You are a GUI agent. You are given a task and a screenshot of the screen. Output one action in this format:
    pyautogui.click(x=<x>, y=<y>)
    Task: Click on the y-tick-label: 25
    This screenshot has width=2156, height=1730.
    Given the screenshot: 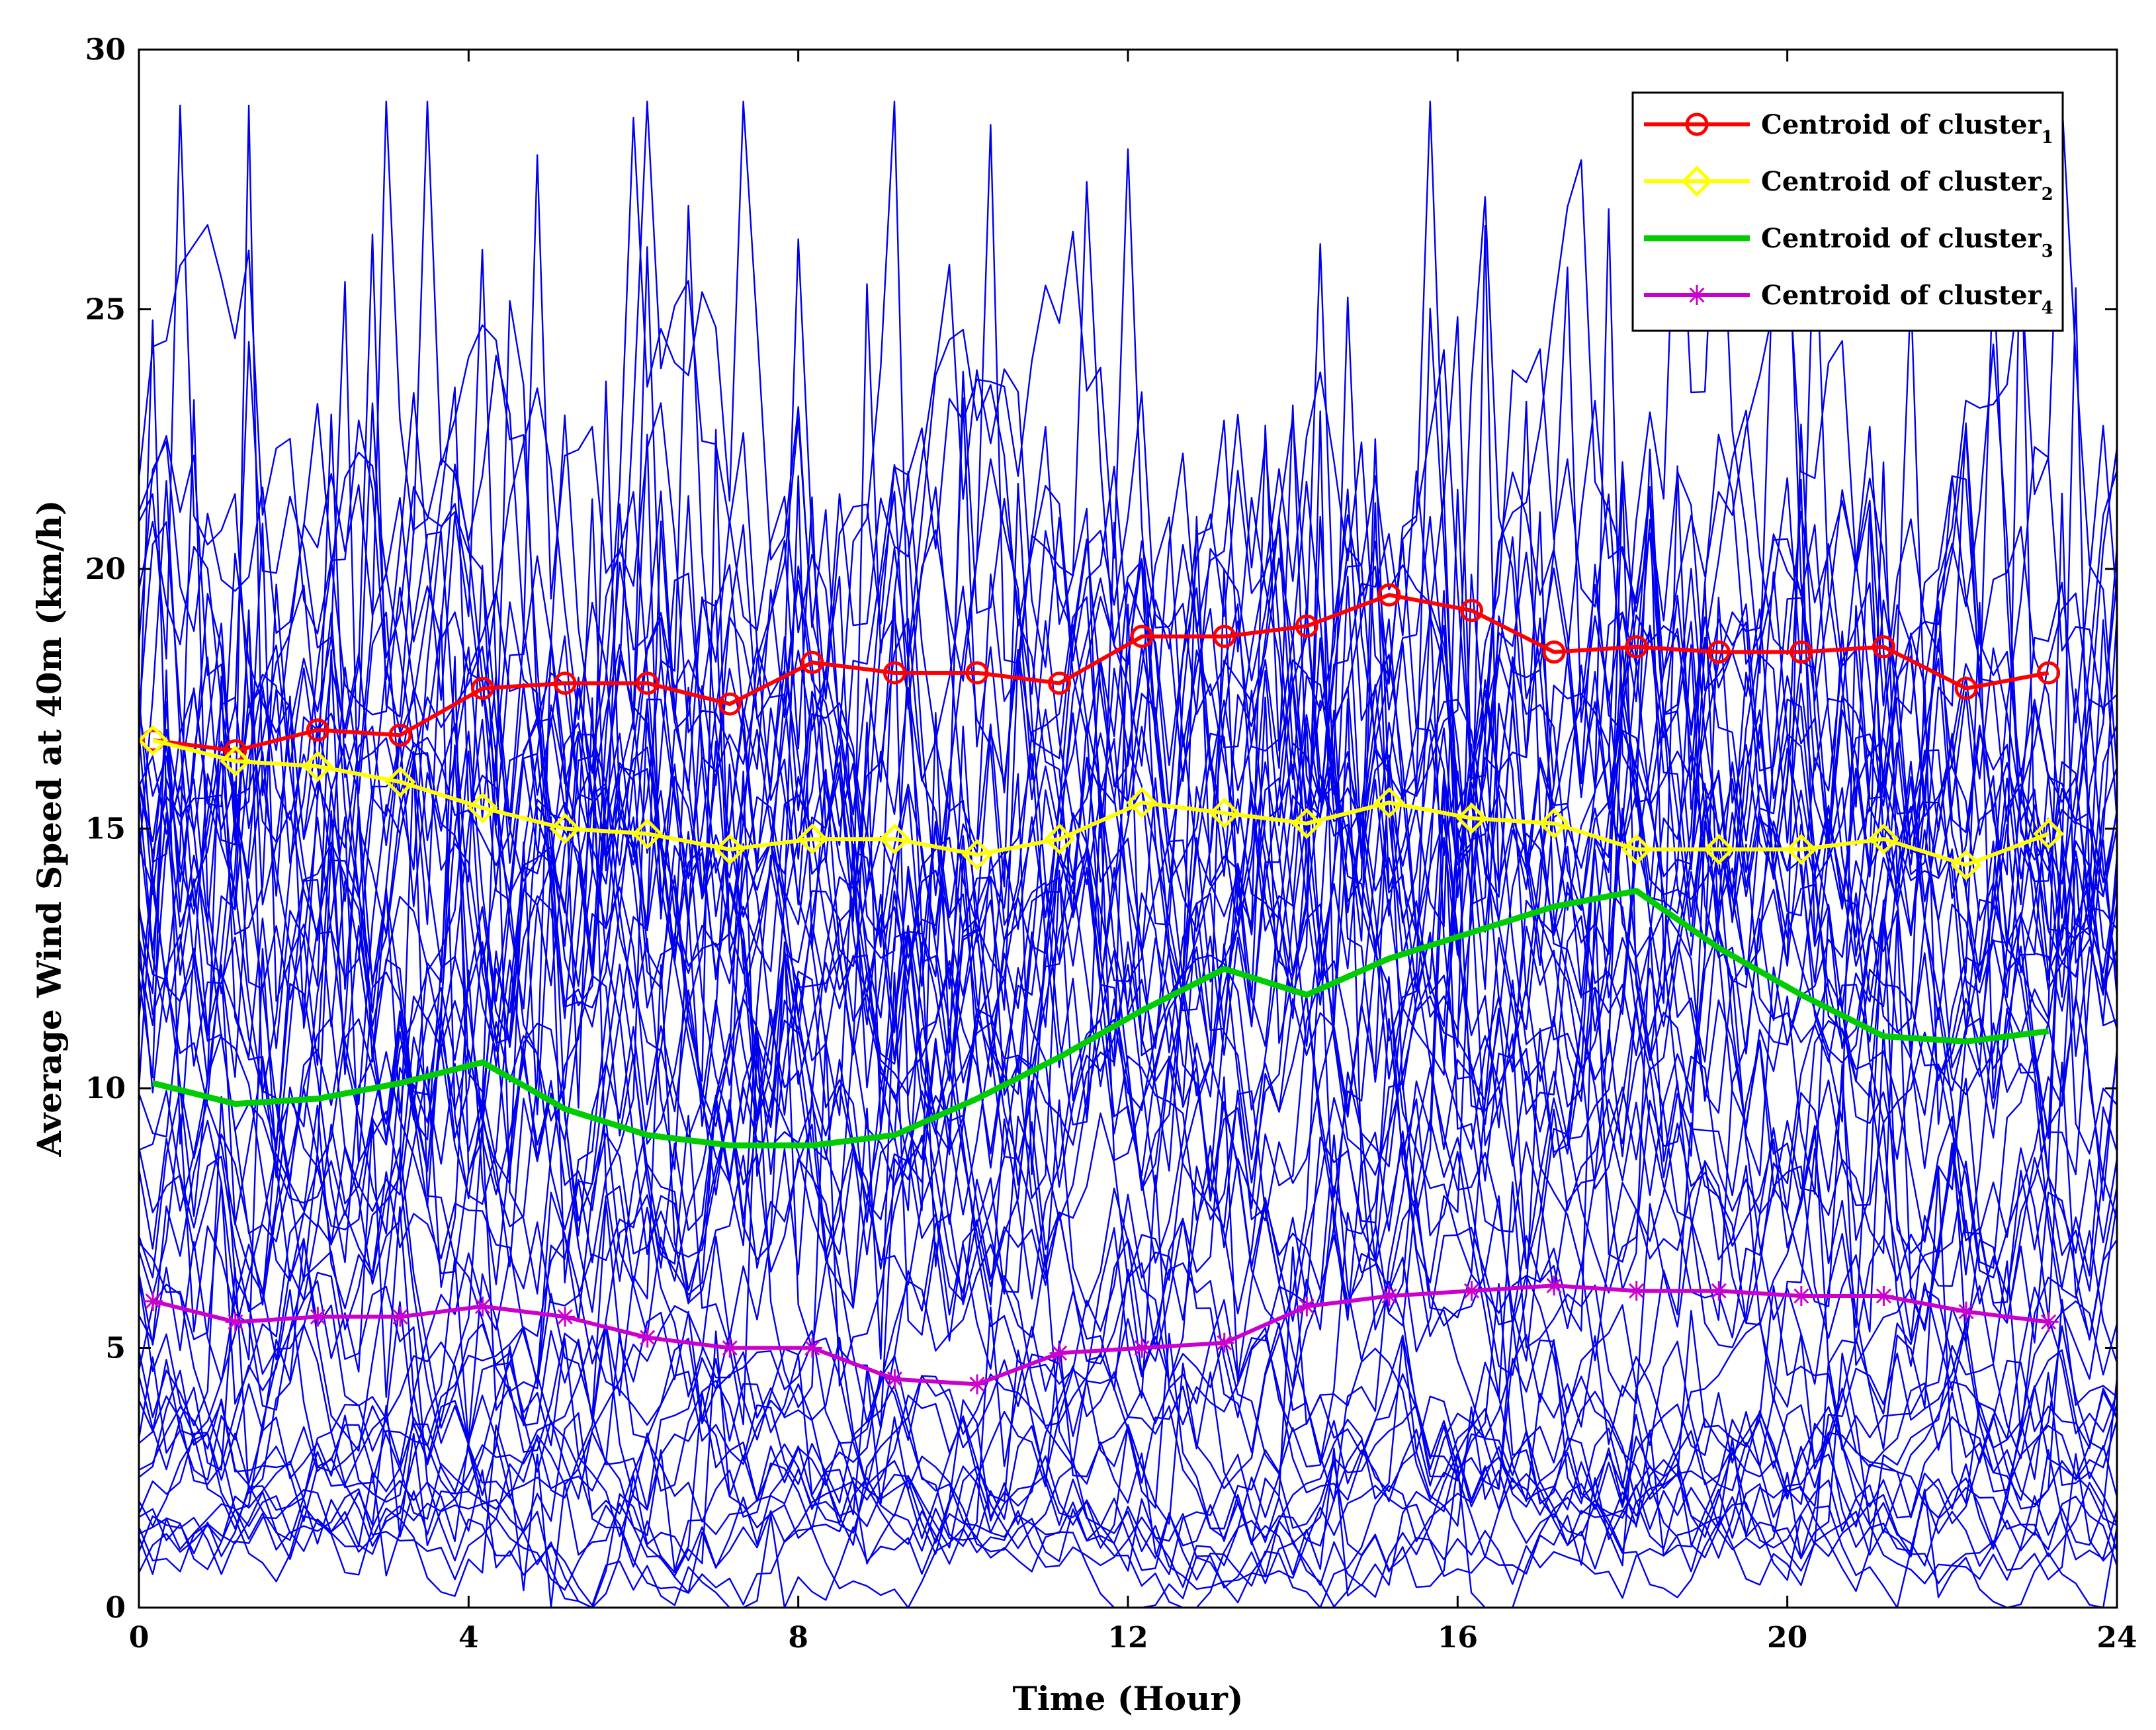 What is the action you would take?
    pyautogui.click(x=105, y=310)
    